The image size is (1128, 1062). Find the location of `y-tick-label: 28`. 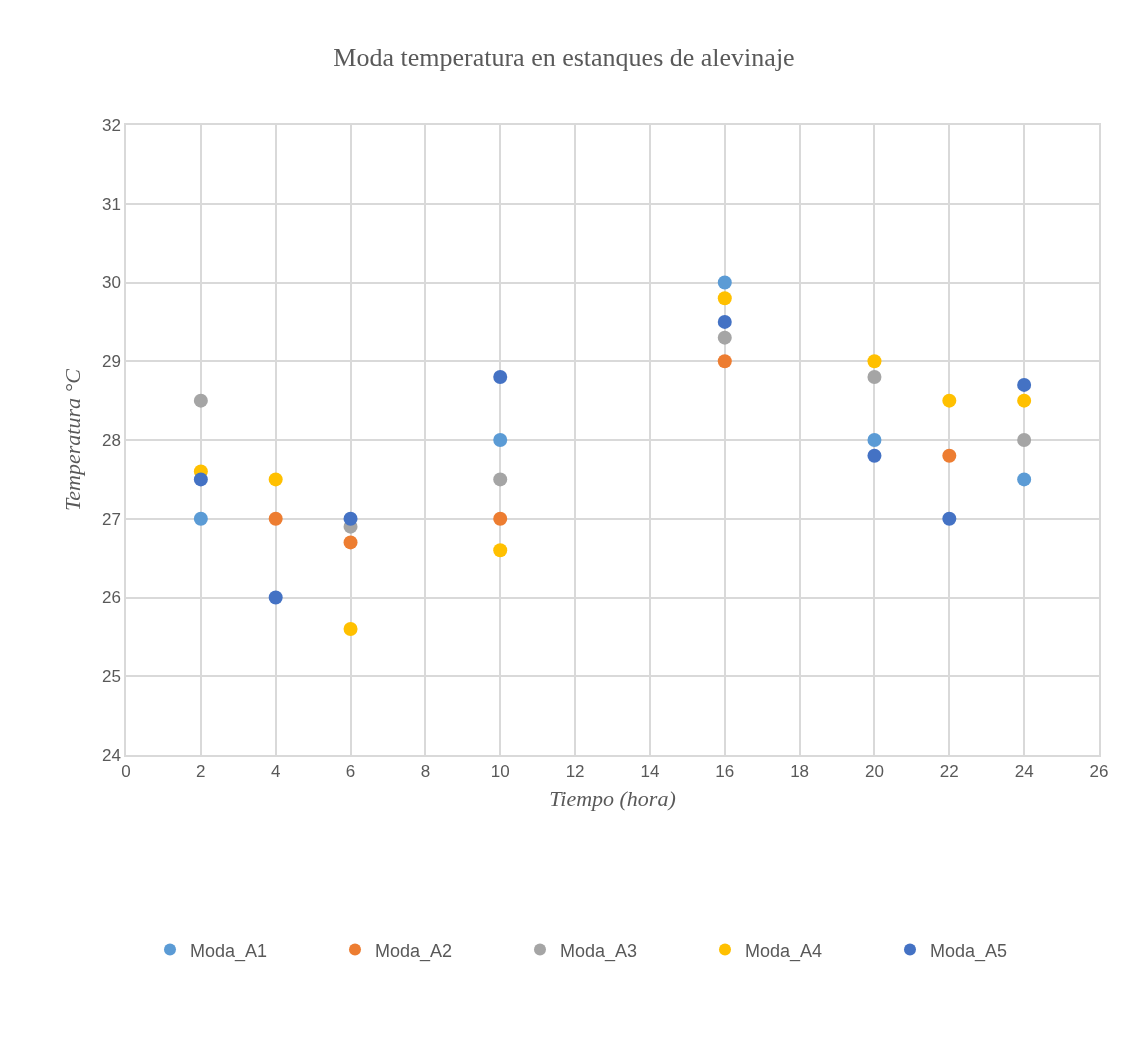

y-tick-label: 28 is located at coordinates (111, 440).